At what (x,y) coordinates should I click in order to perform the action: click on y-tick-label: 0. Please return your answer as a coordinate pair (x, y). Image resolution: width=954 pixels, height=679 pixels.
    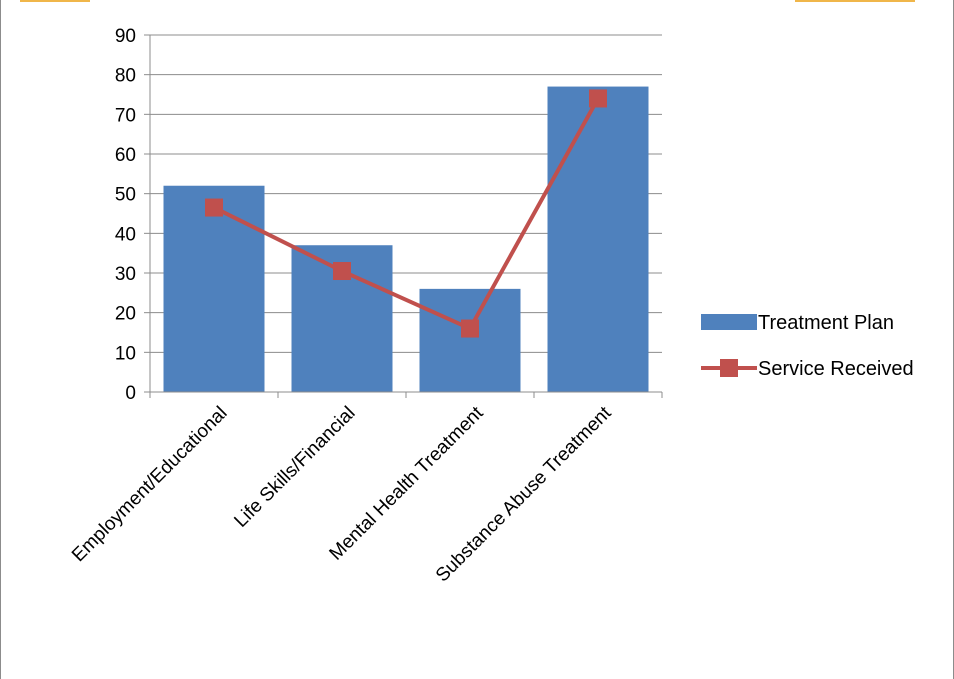
    Looking at the image, I should click on (130, 393).